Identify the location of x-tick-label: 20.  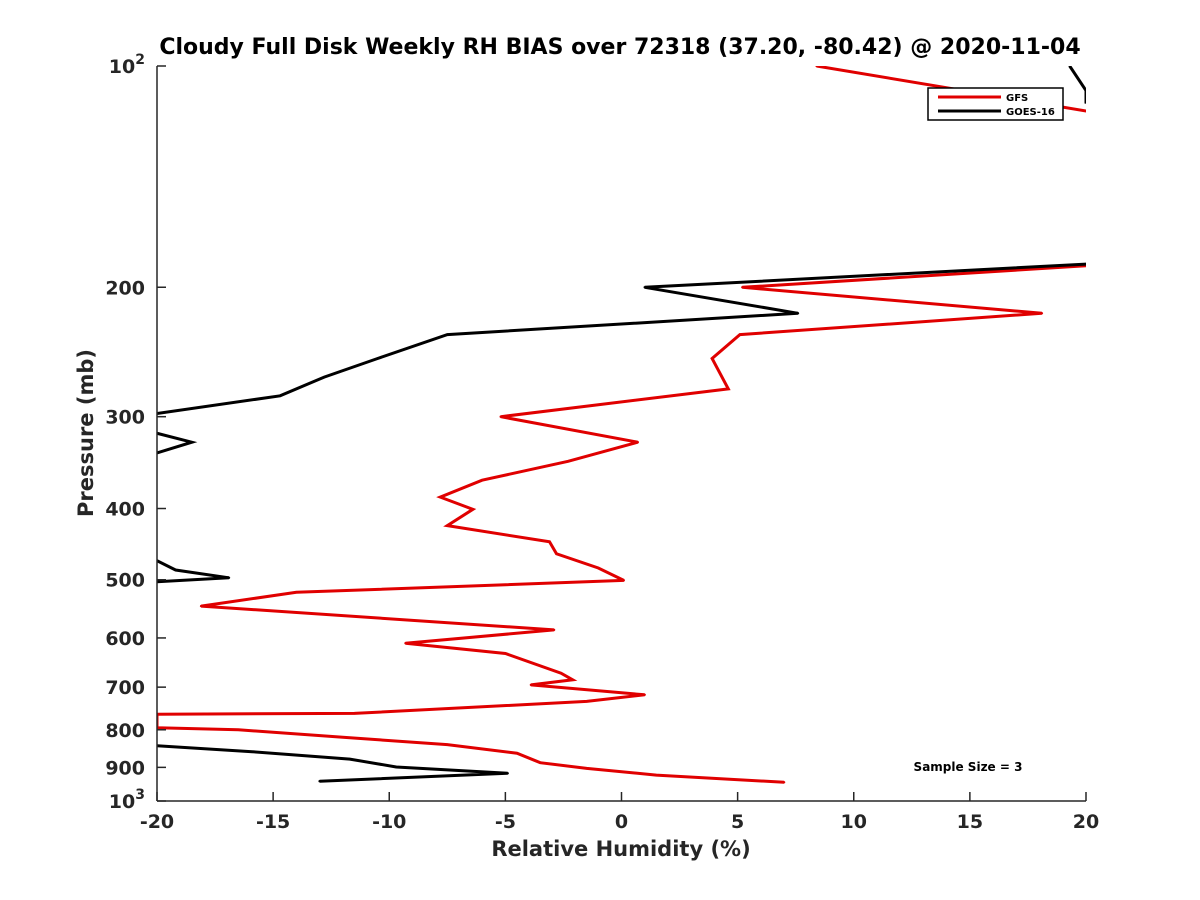
(1086, 822).